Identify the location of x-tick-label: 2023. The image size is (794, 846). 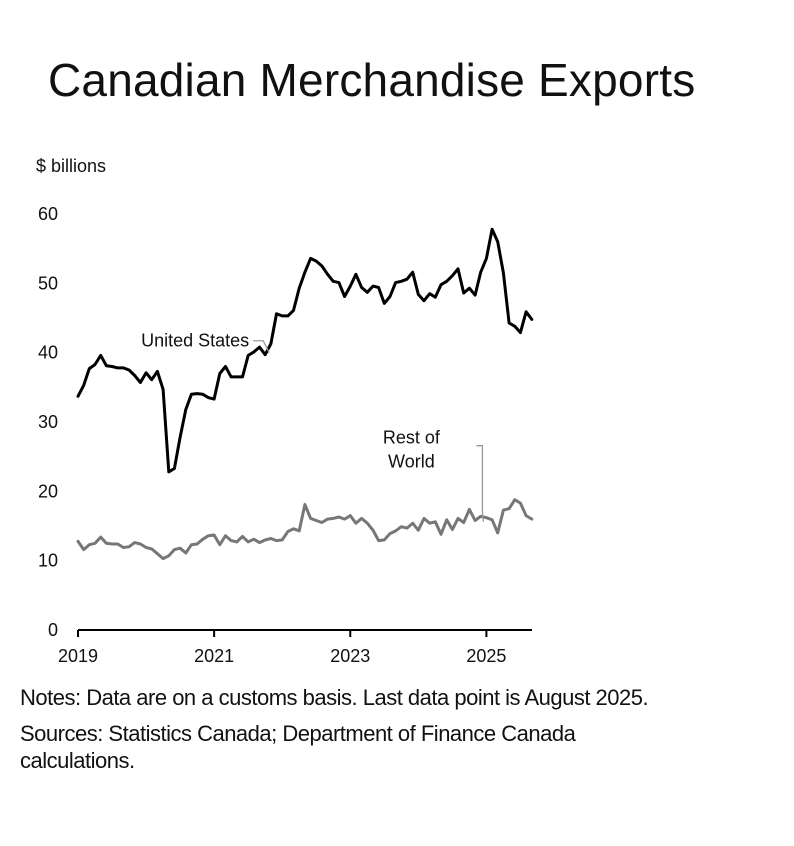
(350, 656).